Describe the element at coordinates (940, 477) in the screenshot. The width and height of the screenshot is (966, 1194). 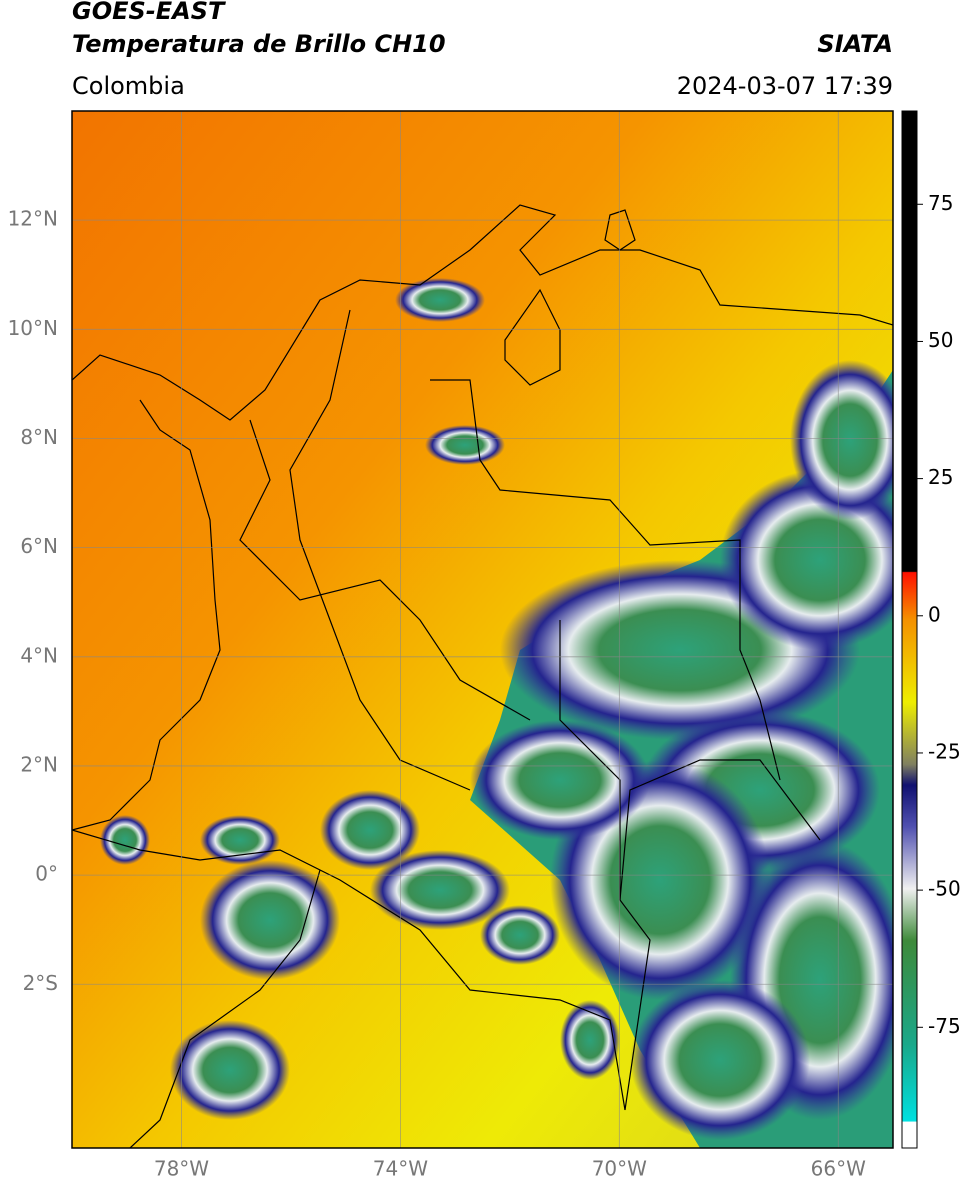
I see `colorbar-tick-label: 25` at that location.